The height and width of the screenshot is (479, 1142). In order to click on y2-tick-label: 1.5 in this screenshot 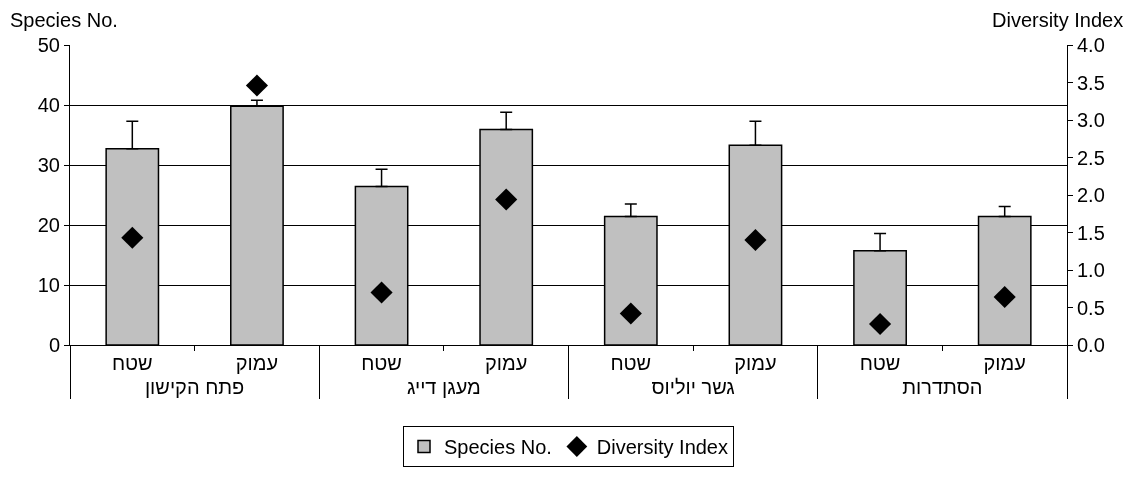, I will do `click(1091, 232)`.